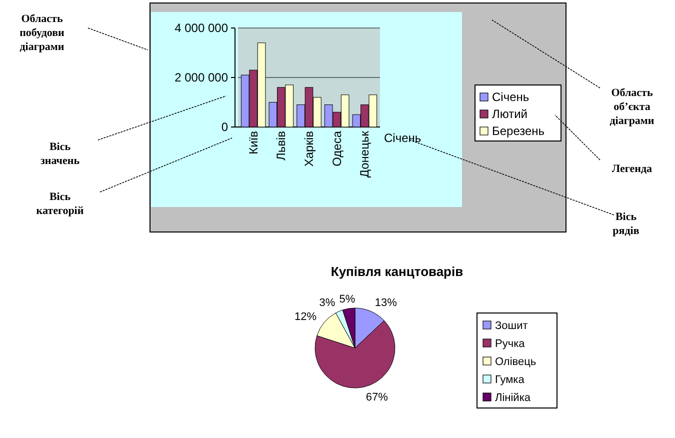 The image size is (675, 438). Describe the element at coordinates (201, 28) in the screenshot. I see `y-tick-label: 4 000 000` at that location.